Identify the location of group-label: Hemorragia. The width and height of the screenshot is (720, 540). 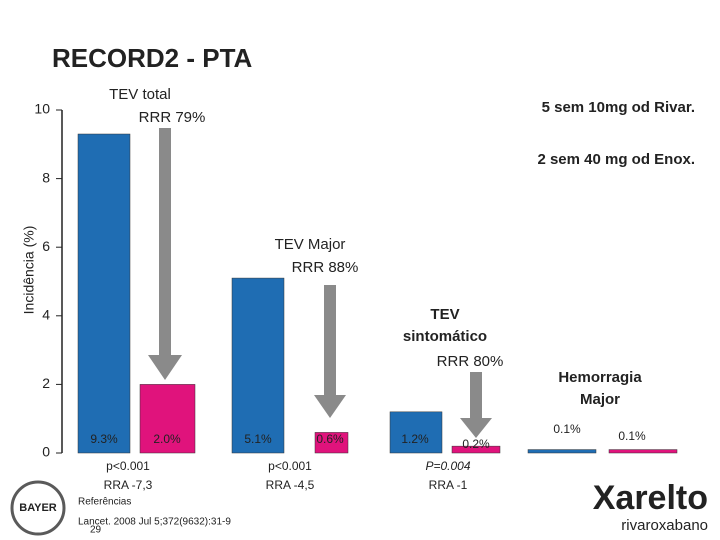
(600, 377).